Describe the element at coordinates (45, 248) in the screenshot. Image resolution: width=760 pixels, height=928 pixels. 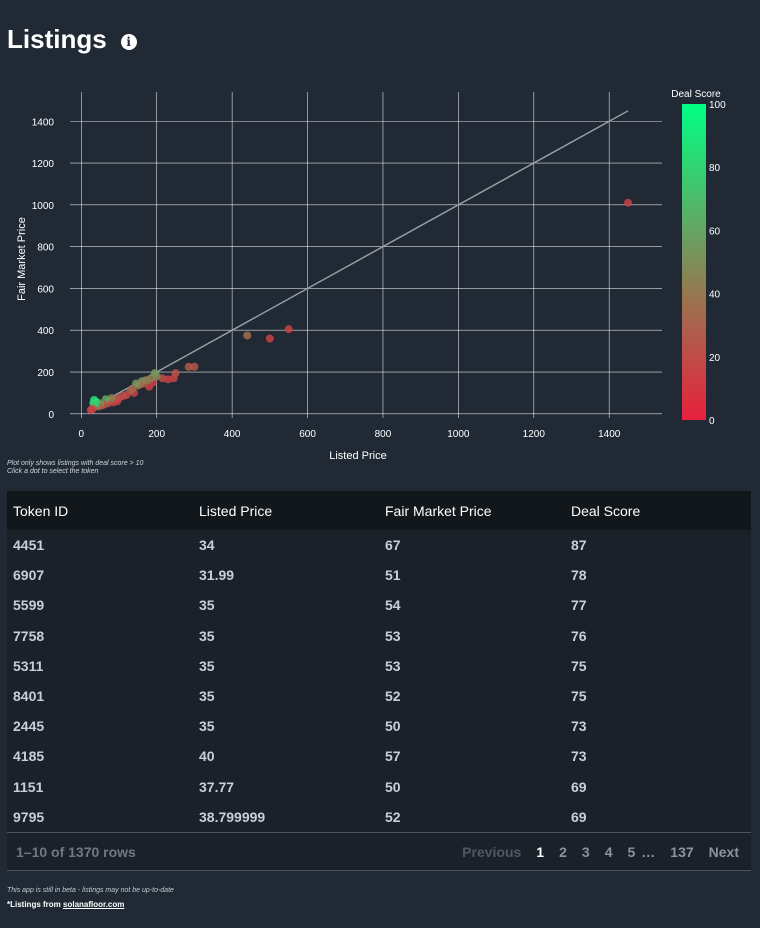
I see `y-tick-label: 800` at that location.